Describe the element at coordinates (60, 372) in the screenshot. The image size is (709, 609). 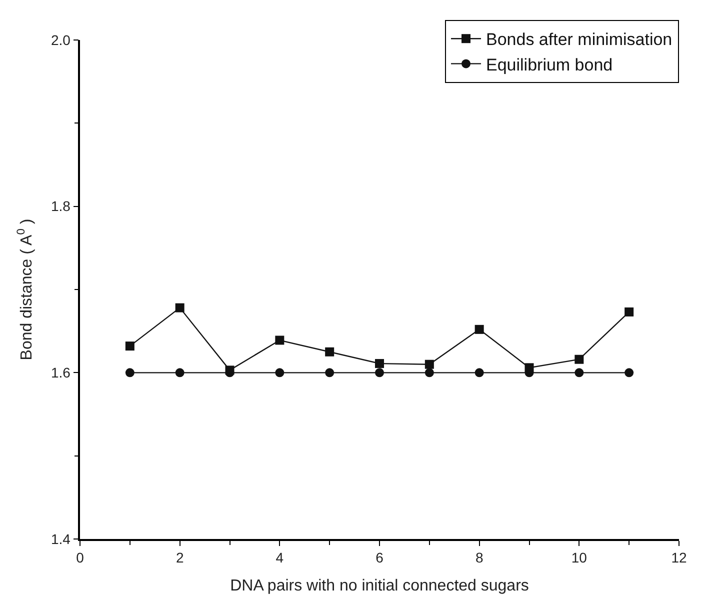
I see `y-tick-label: 1.6` at that location.